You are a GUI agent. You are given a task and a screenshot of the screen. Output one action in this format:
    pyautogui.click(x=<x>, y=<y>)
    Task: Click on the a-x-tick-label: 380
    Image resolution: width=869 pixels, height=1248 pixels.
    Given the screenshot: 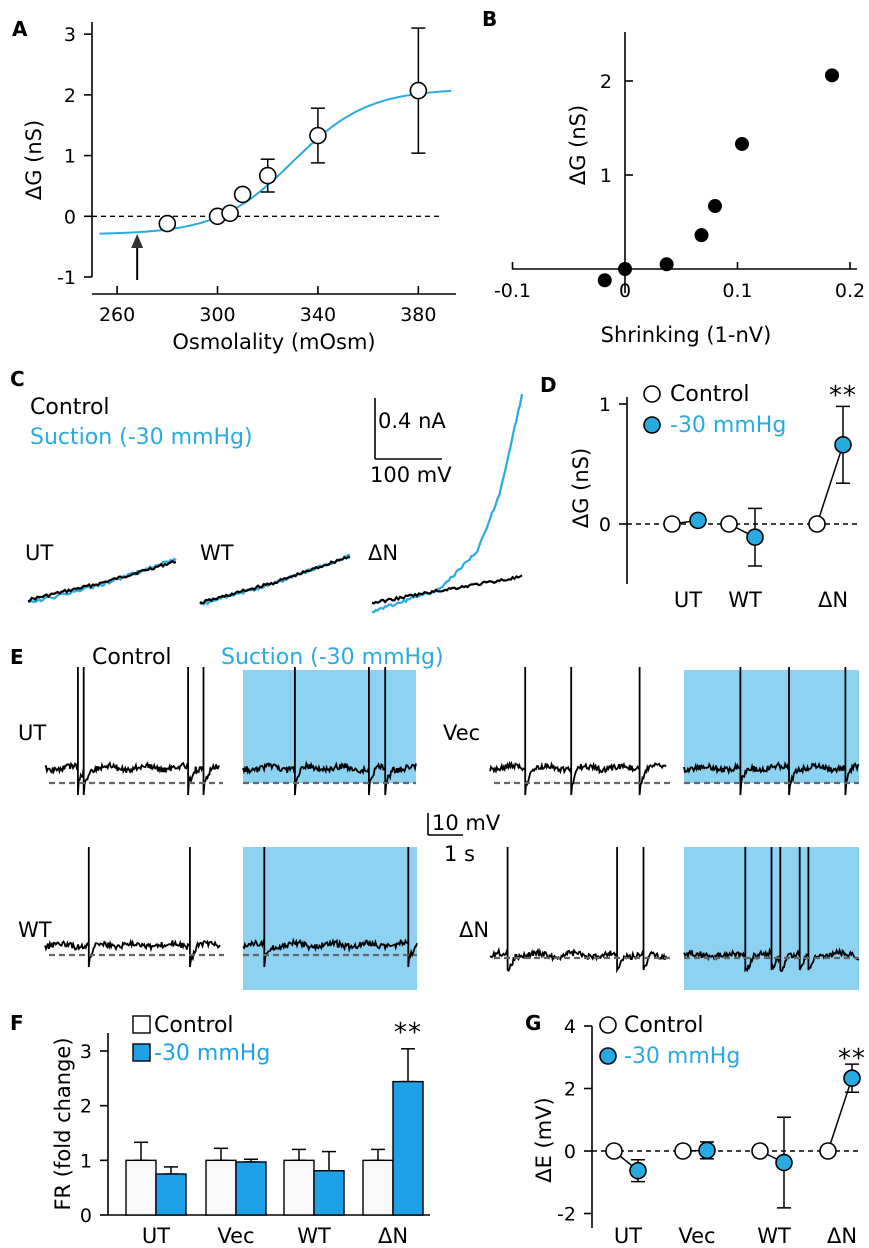 What is the action you would take?
    pyautogui.click(x=418, y=315)
    